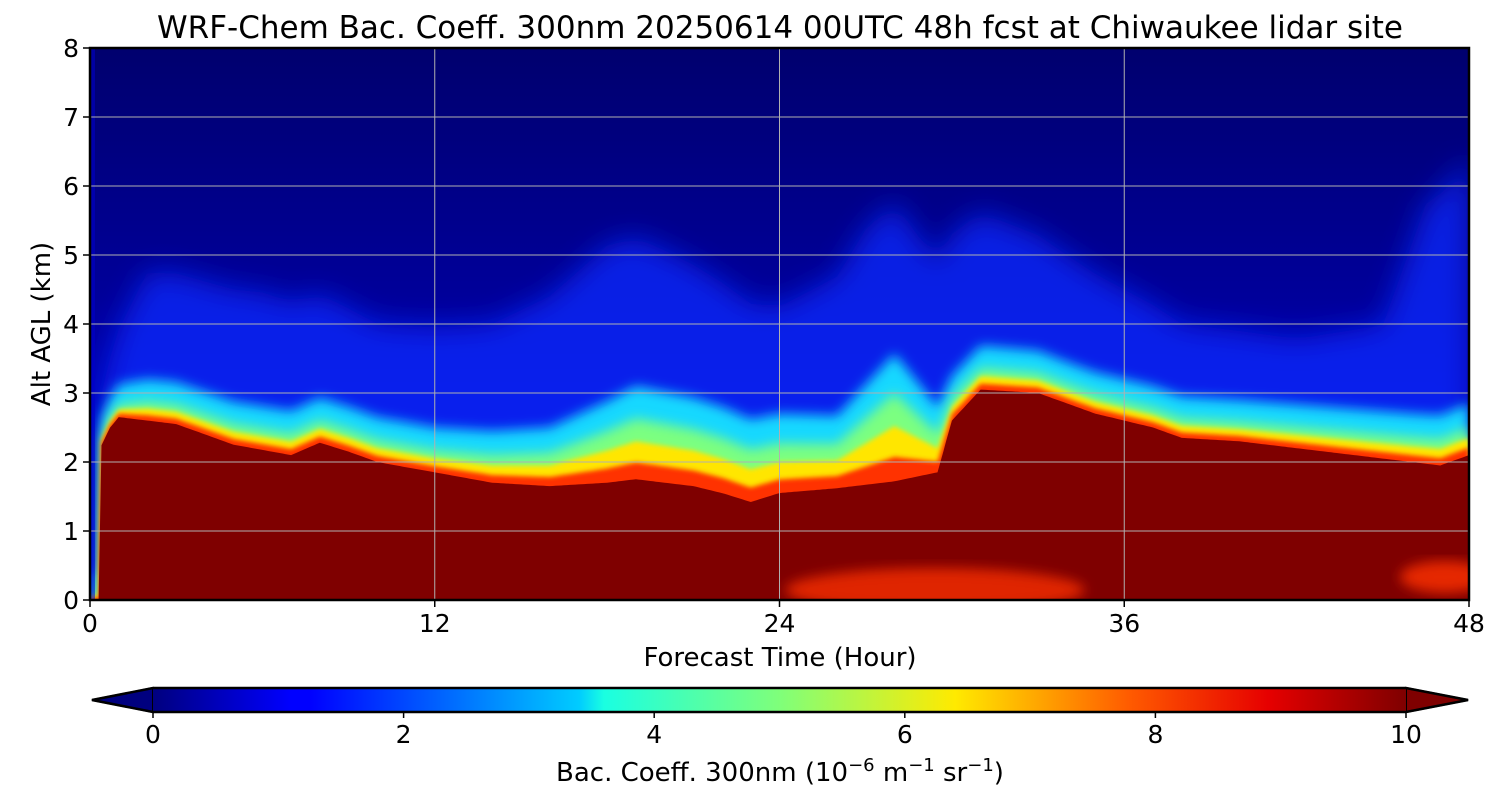 Image resolution: width=1500 pixels, height=800 pixels. What do you see at coordinates (404, 734) in the screenshot?
I see `colorbar-tick-label: 2` at bounding box center [404, 734].